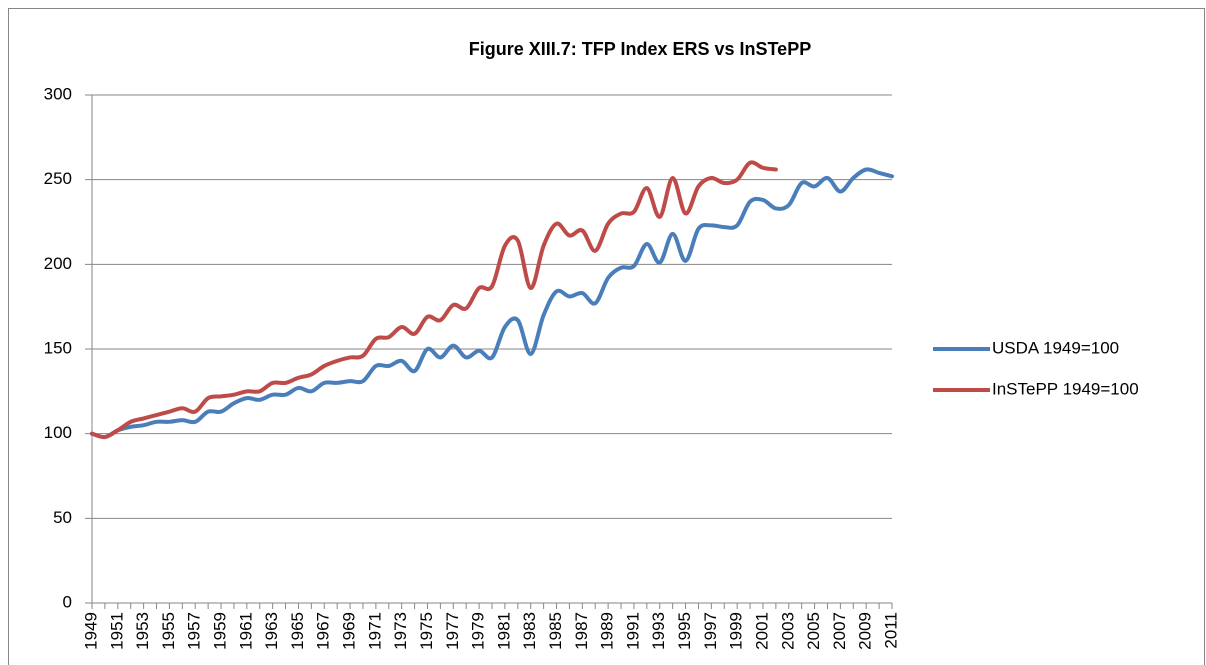  What do you see at coordinates (400, 631) in the screenshot?
I see `x-tick-label: 1973` at bounding box center [400, 631].